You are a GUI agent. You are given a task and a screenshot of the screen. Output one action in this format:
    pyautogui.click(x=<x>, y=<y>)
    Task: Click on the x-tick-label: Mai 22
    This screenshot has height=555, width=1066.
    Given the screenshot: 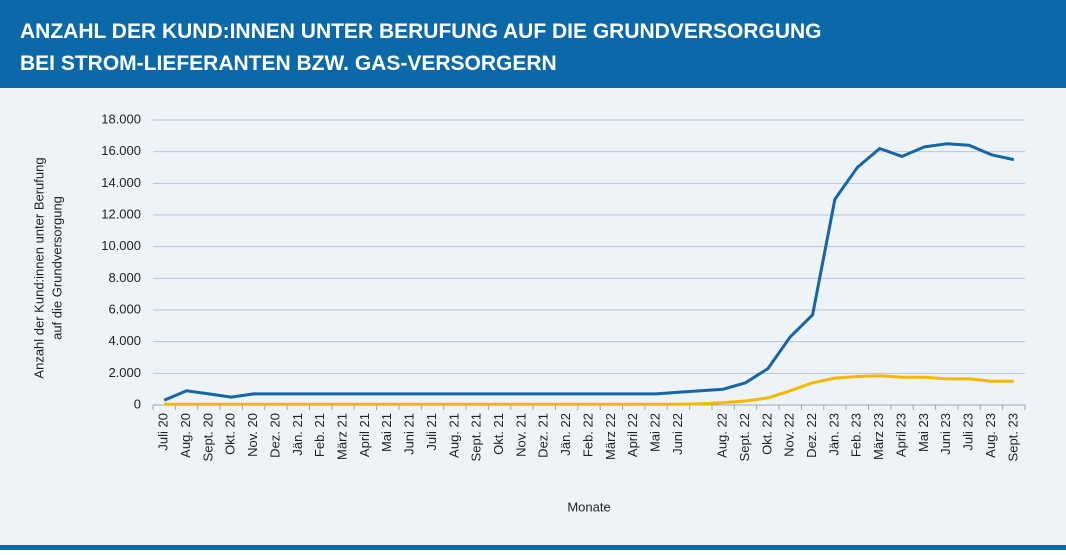 What is the action you would take?
    pyautogui.click(x=655, y=432)
    